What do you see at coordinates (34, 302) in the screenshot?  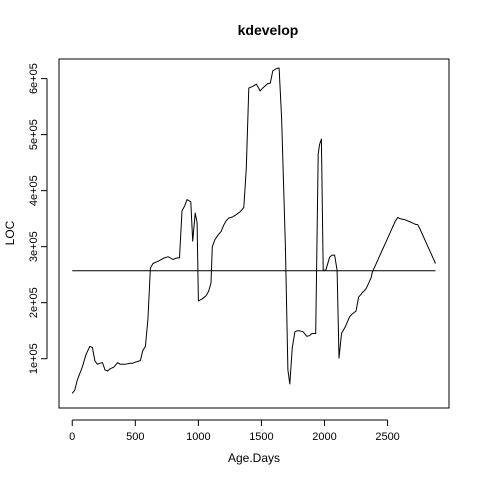 I see `y-tick-label: 2e+05` at bounding box center [34, 302].